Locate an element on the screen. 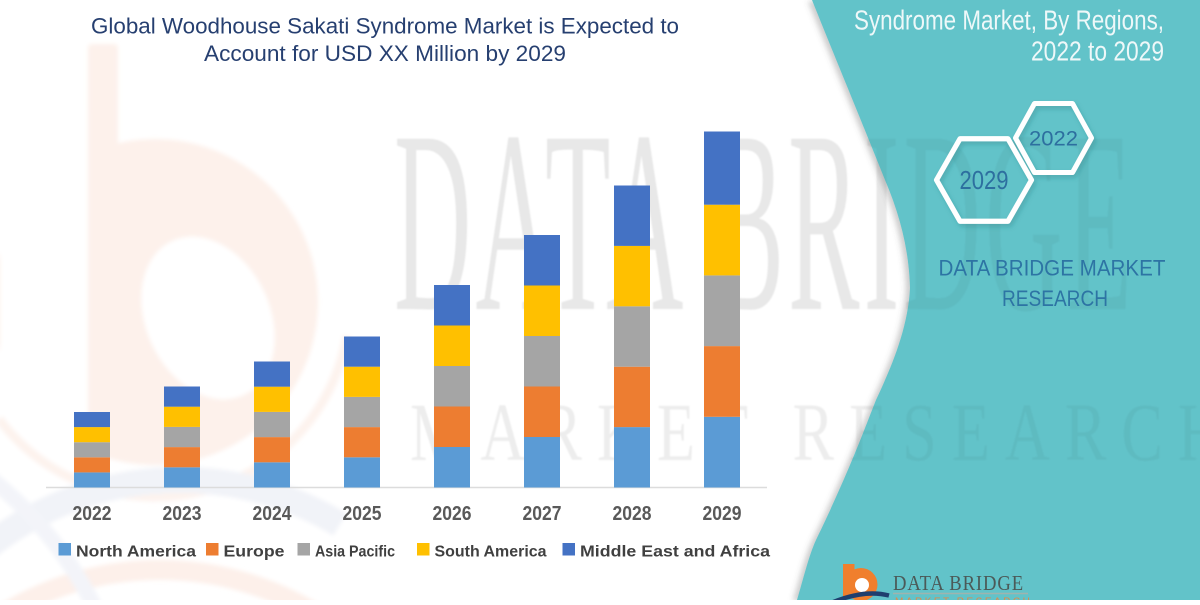 Image resolution: width=1200 pixels, height=605 pixels. svg-text:Account for USD XX Million by: Account for USD XX Million by 2029 is located at coordinates (385, 53).